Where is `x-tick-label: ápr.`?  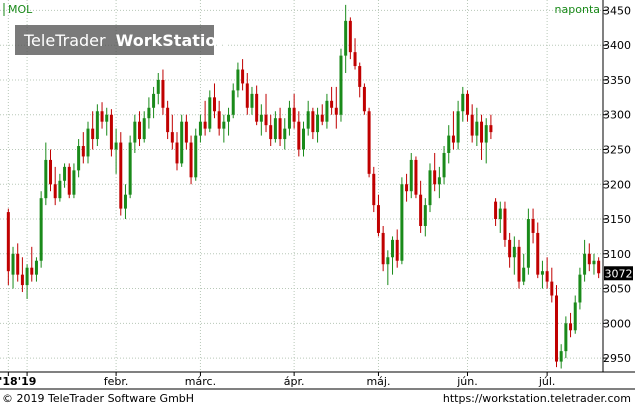
x-tick-label: ápr. is located at coordinates (294, 381).